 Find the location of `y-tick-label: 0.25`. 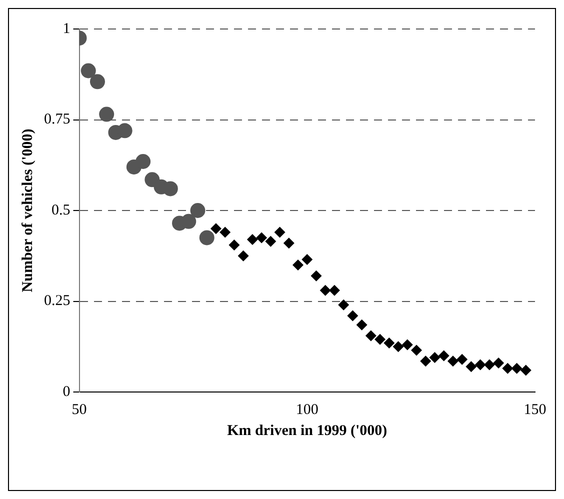

y-tick-label: 0.25 is located at coordinates (57, 301).